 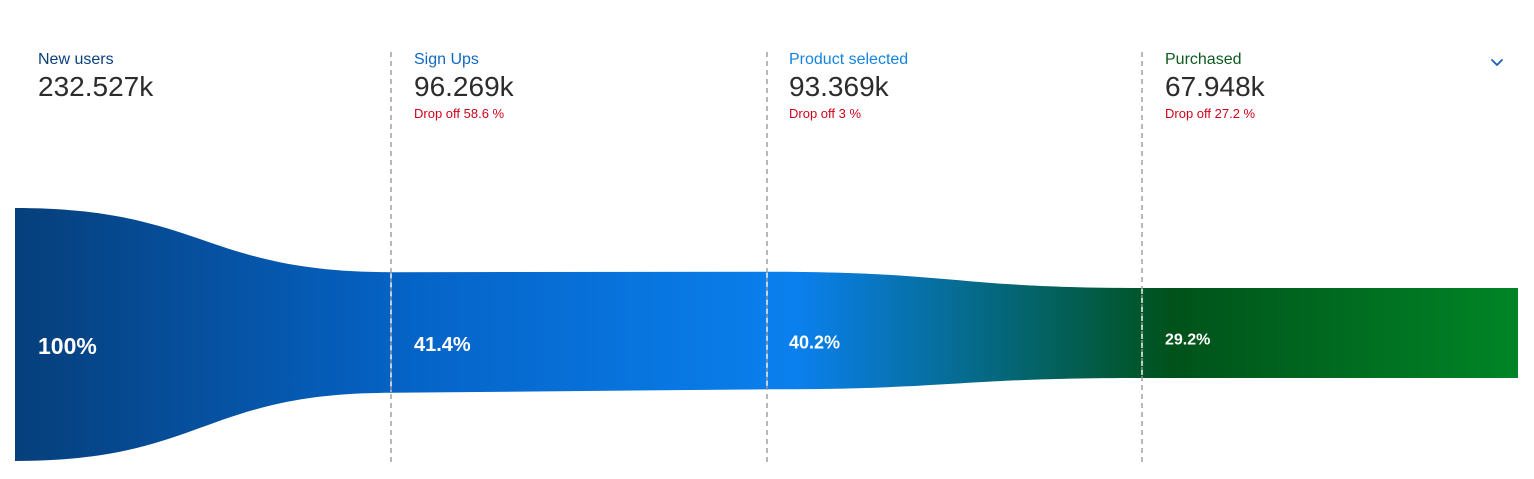 I want to click on stage-name: Product selected, so click(x=849, y=59).